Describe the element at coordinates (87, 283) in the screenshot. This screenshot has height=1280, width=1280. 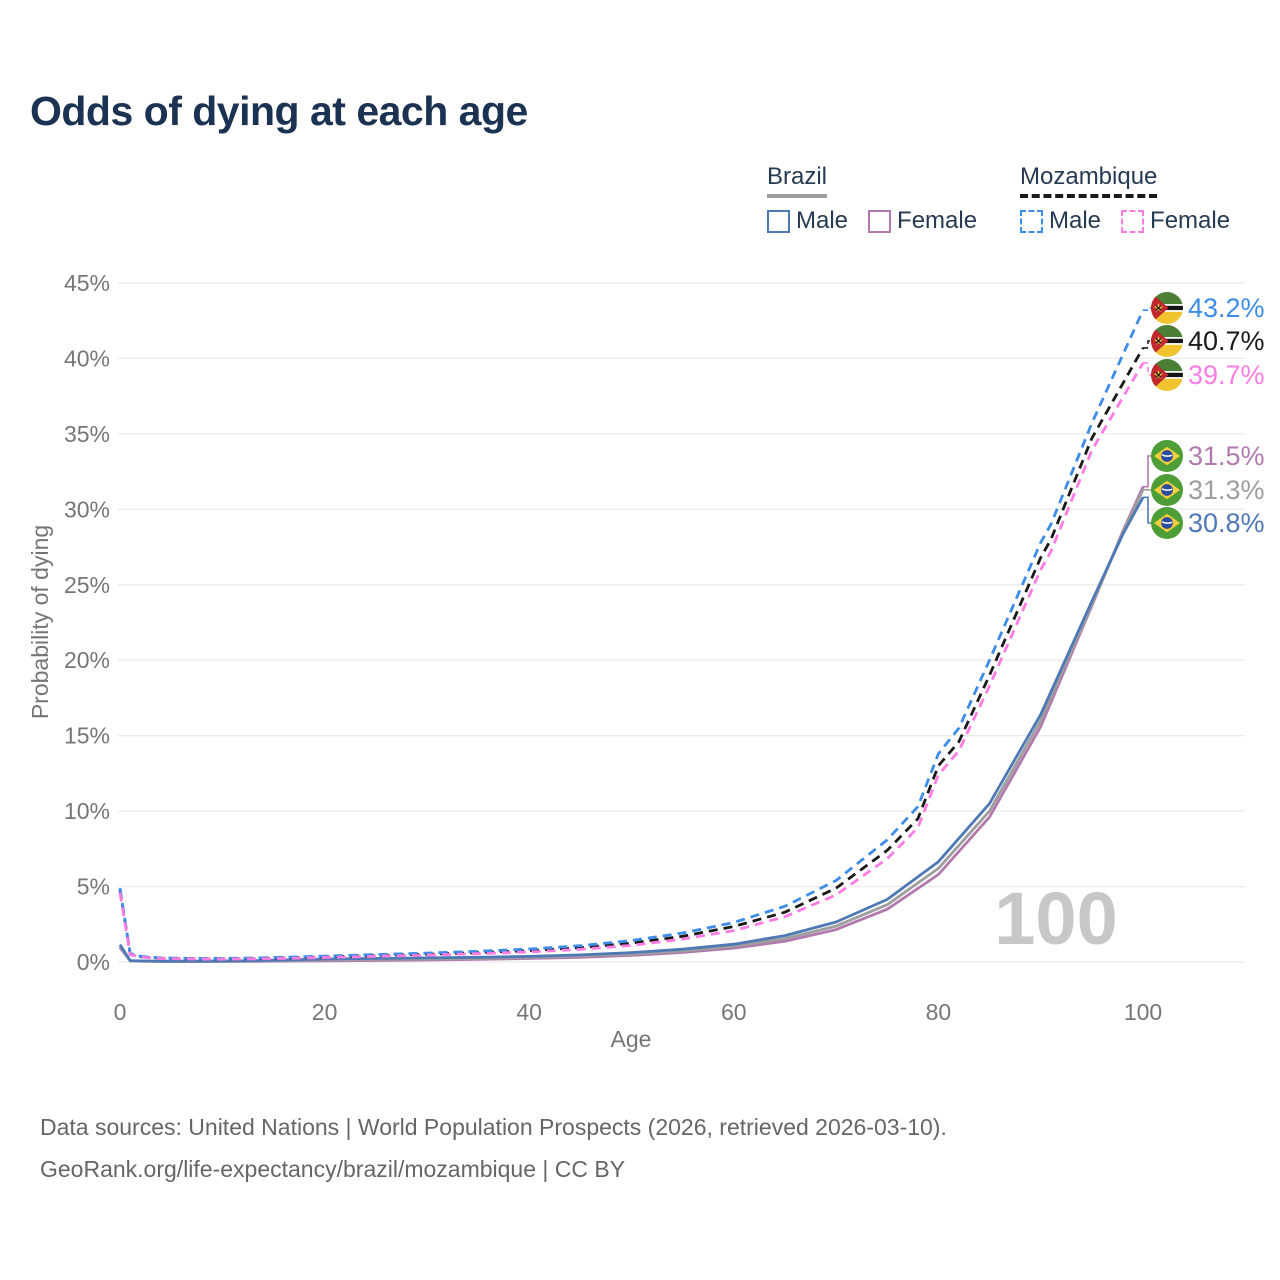
I see `y-tick-label: 45%` at that location.